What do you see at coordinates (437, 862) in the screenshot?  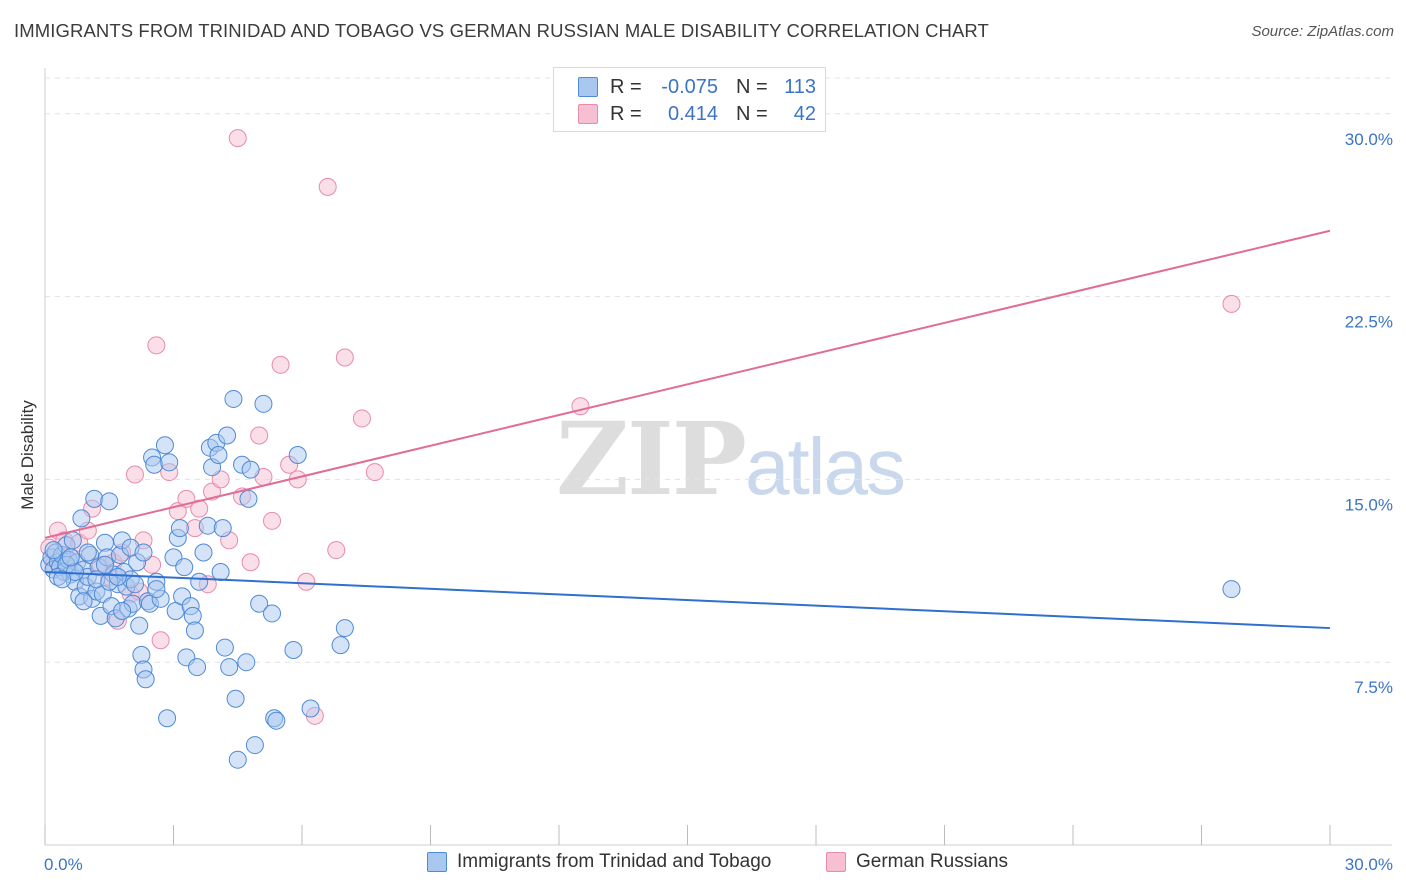 I see `legend-swatch-blue` at bounding box center [437, 862].